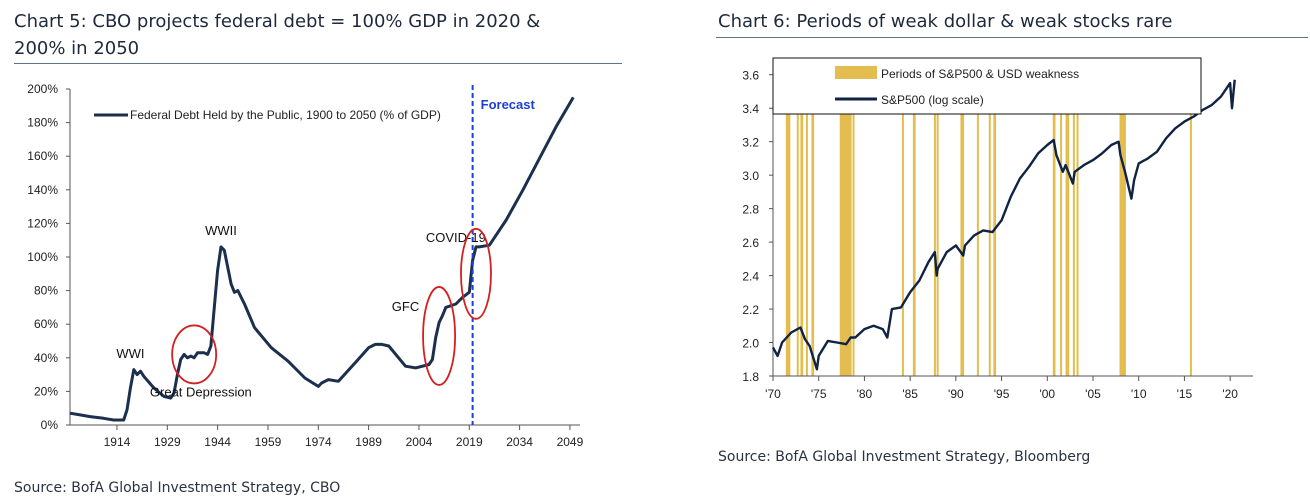 Image resolution: width=1310 pixels, height=503 pixels. What do you see at coordinates (42, 223) in the screenshot?
I see `chart5-y-tick-label: 120%` at bounding box center [42, 223].